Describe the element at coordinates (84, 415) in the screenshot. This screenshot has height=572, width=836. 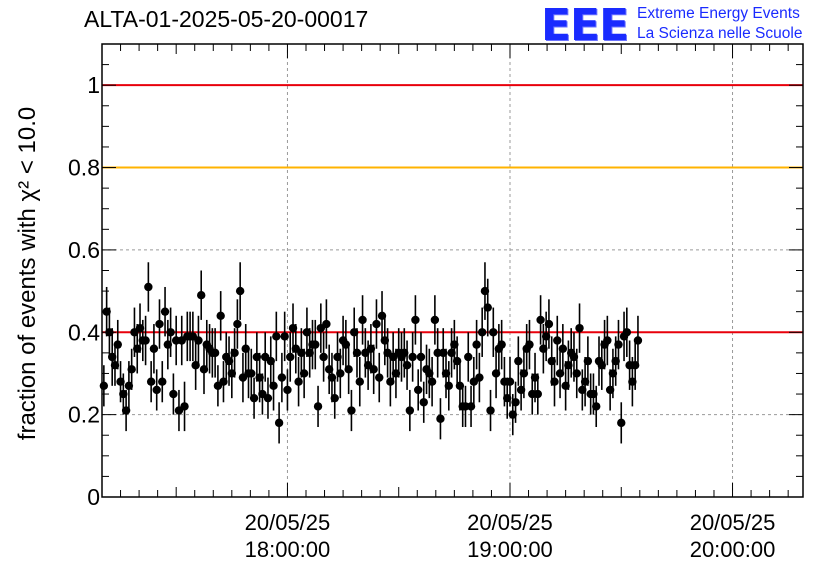
I see `y-tick-label: 0.2` at that location.